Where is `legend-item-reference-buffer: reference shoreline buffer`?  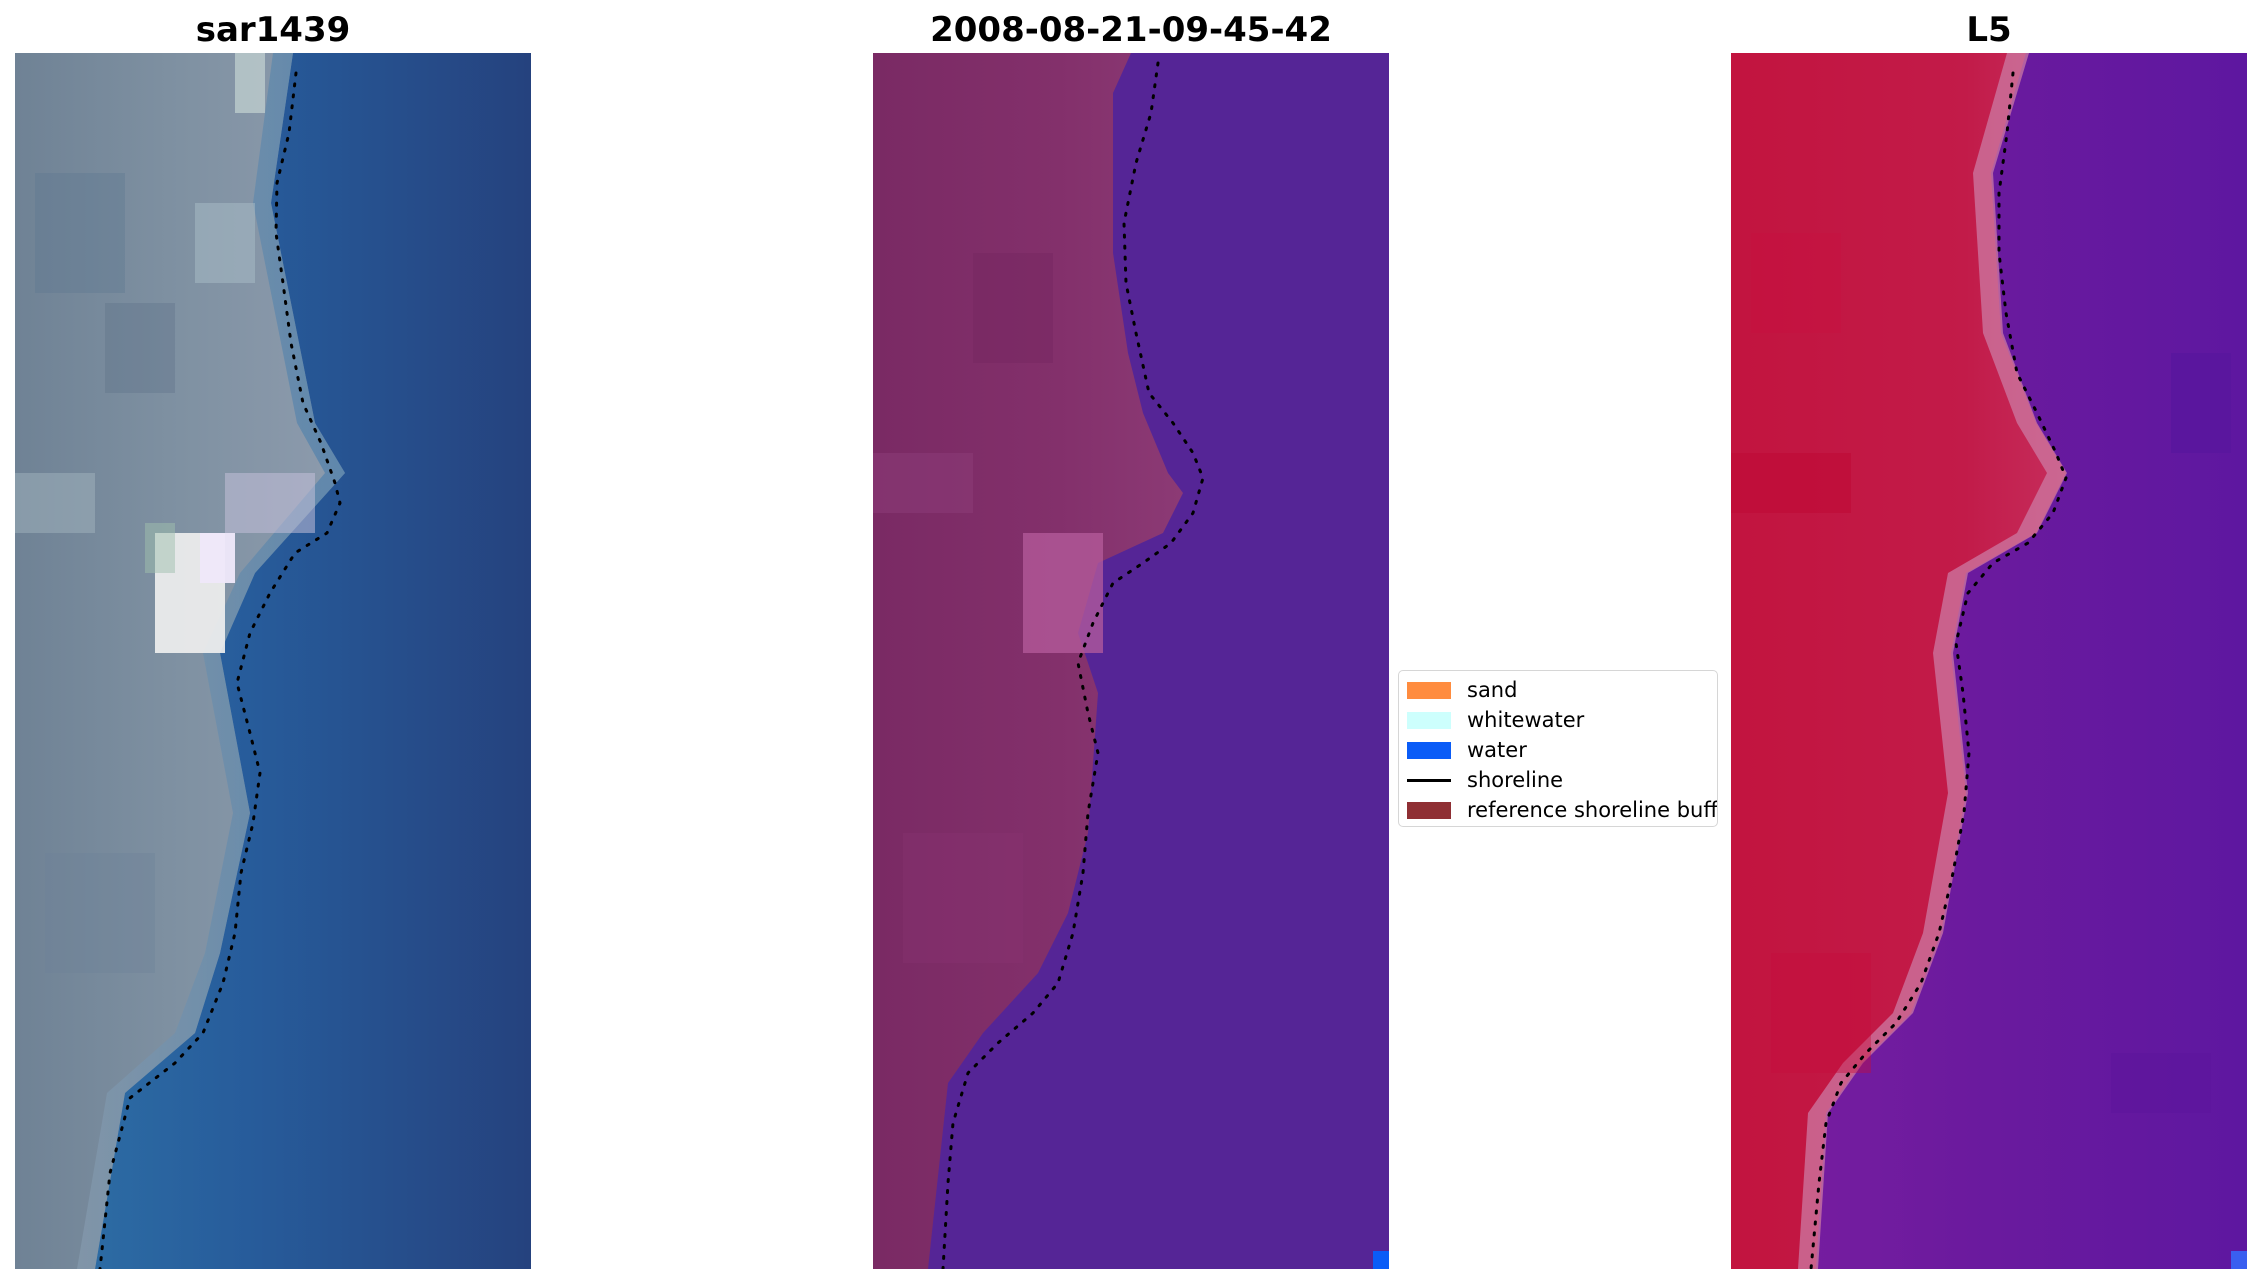 legend-item-reference-buffer: reference shoreline buffer is located at coordinates (1562, 810).